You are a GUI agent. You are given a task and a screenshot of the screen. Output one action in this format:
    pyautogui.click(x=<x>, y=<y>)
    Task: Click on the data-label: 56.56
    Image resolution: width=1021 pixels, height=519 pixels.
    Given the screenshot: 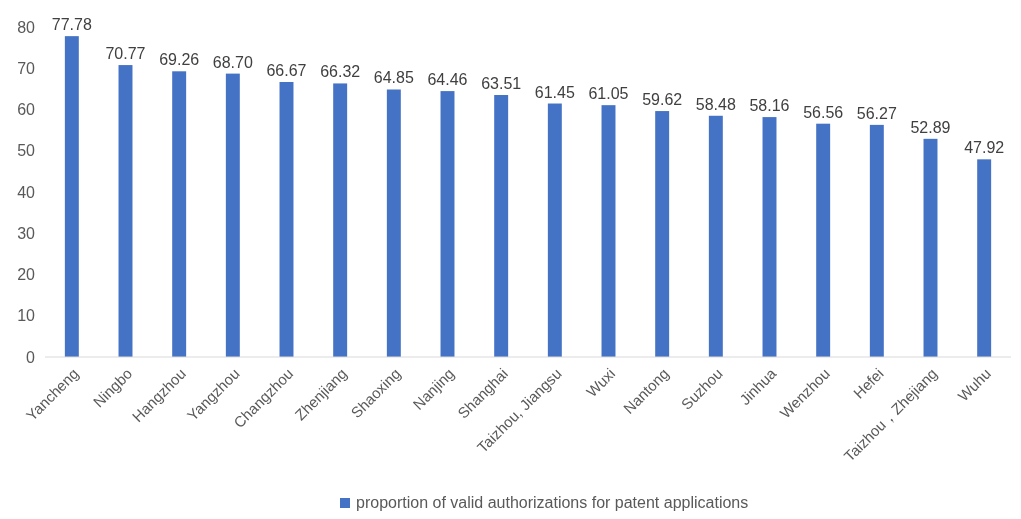 What is the action you would take?
    pyautogui.click(x=823, y=112)
    